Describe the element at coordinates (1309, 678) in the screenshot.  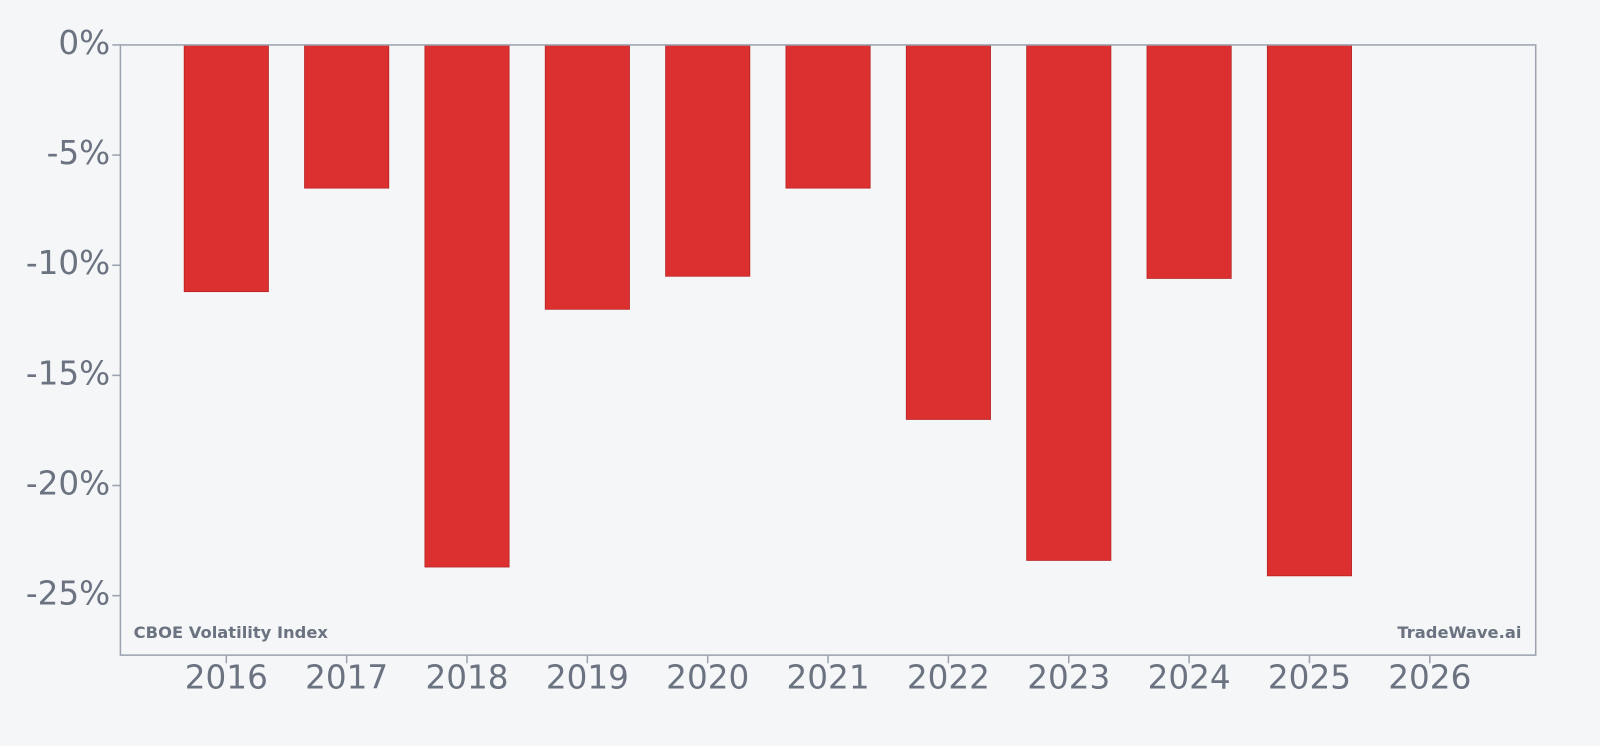
I see `x-tick-label: 2025` at that location.